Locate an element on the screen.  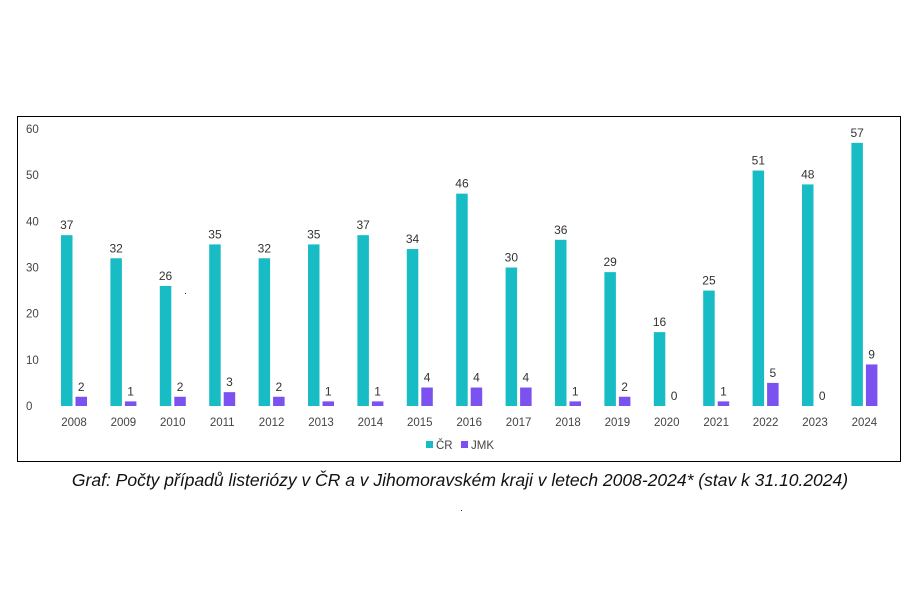
data-label-jmk: 3 is located at coordinates (229, 382).